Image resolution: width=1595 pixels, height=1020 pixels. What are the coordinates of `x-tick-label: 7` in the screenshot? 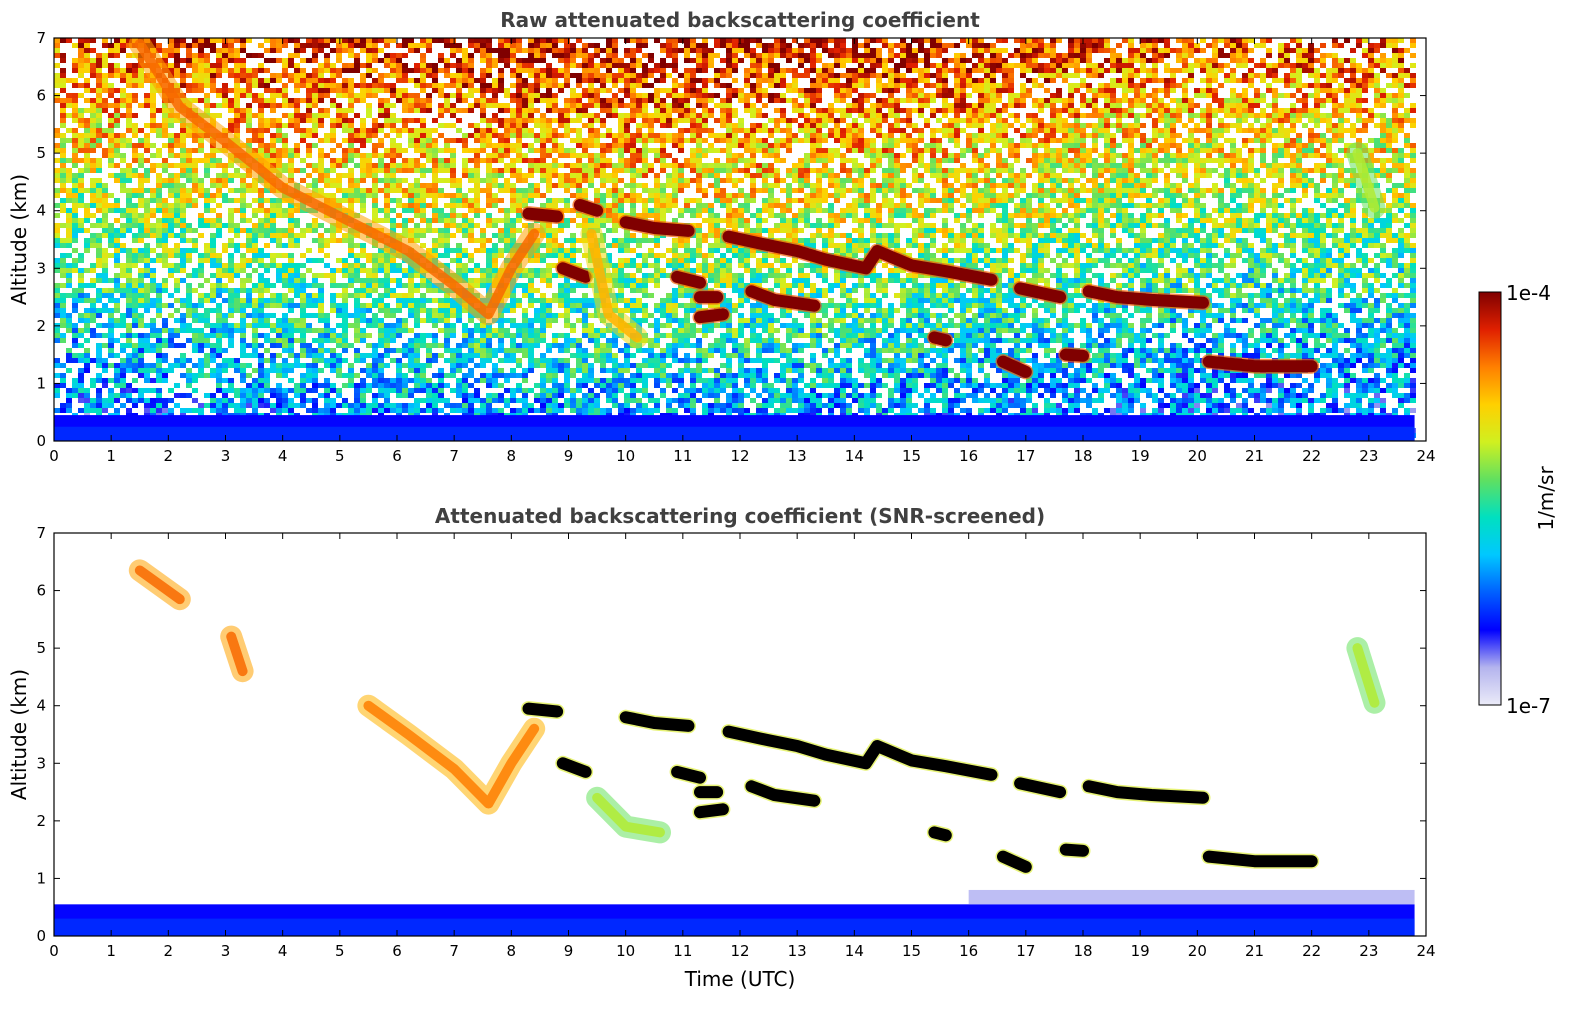 It's located at (454, 951).